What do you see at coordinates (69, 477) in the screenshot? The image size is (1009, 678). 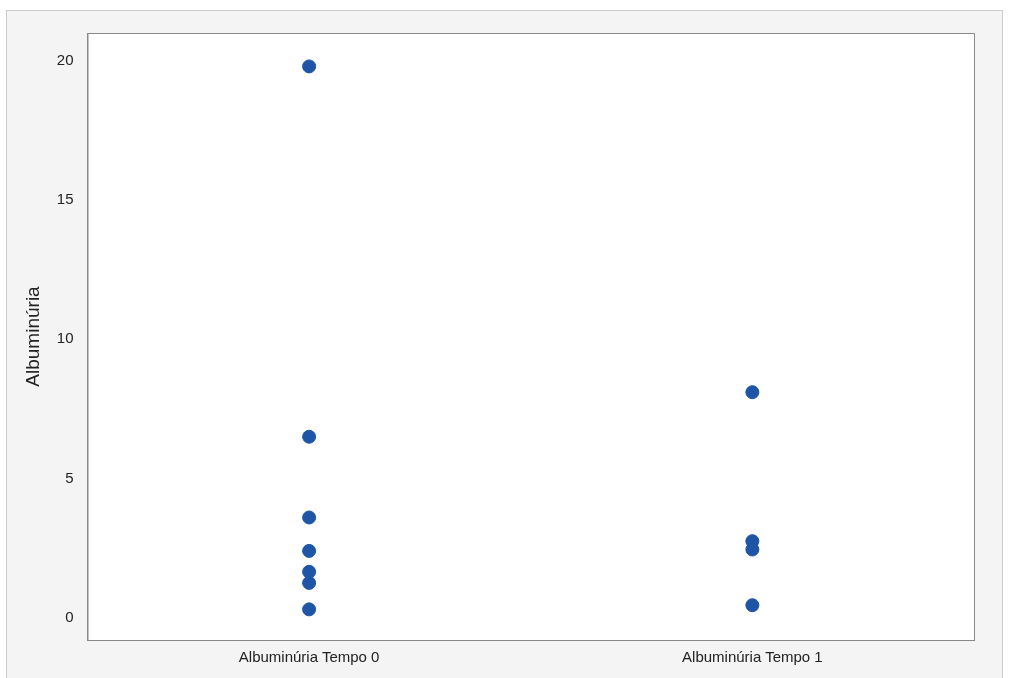 I see `y-tick-label: 5` at bounding box center [69, 477].